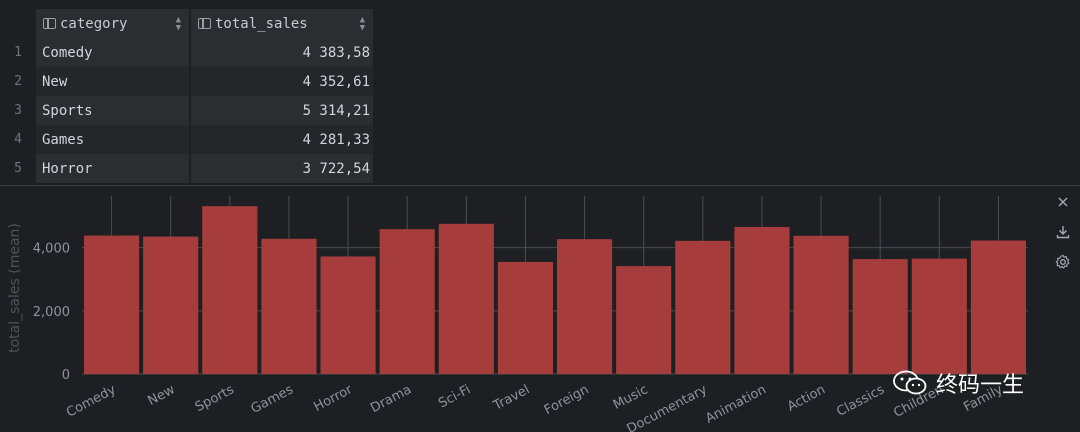 The width and height of the screenshot is (1080, 432). Describe the element at coordinates (1063, 234) in the screenshot. I see `download-icon` at that location.